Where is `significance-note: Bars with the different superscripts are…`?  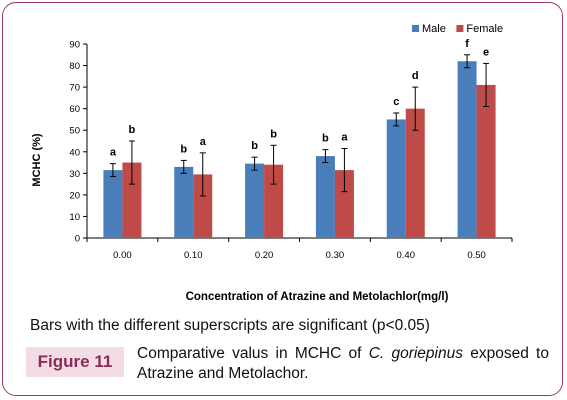 significance-note: Bars with the different superscripts are… is located at coordinates (230, 325).